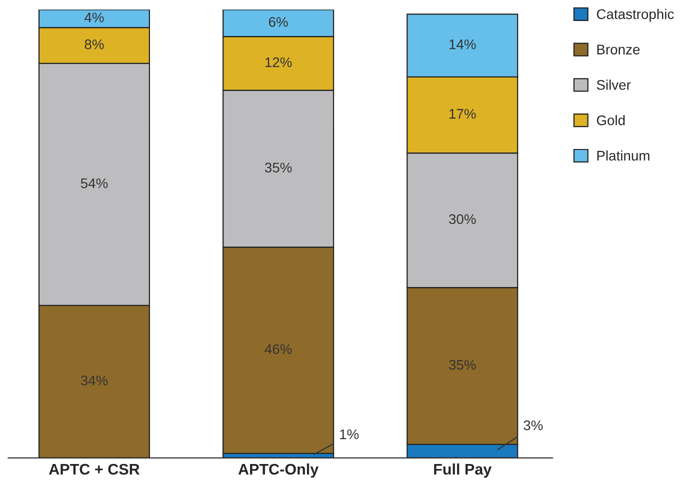 Image resolution: width=689 pixels, height=483 pixels. Describe the element at coordinates (94, 17) in the screenshot. I see `data-label: 4%` at that location.